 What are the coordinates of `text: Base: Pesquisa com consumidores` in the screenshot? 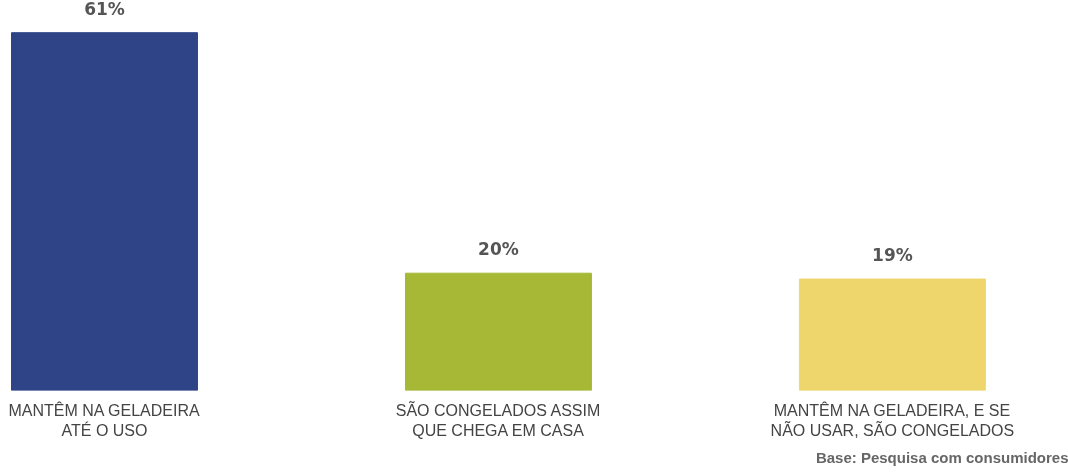 It's located at (941, 457).